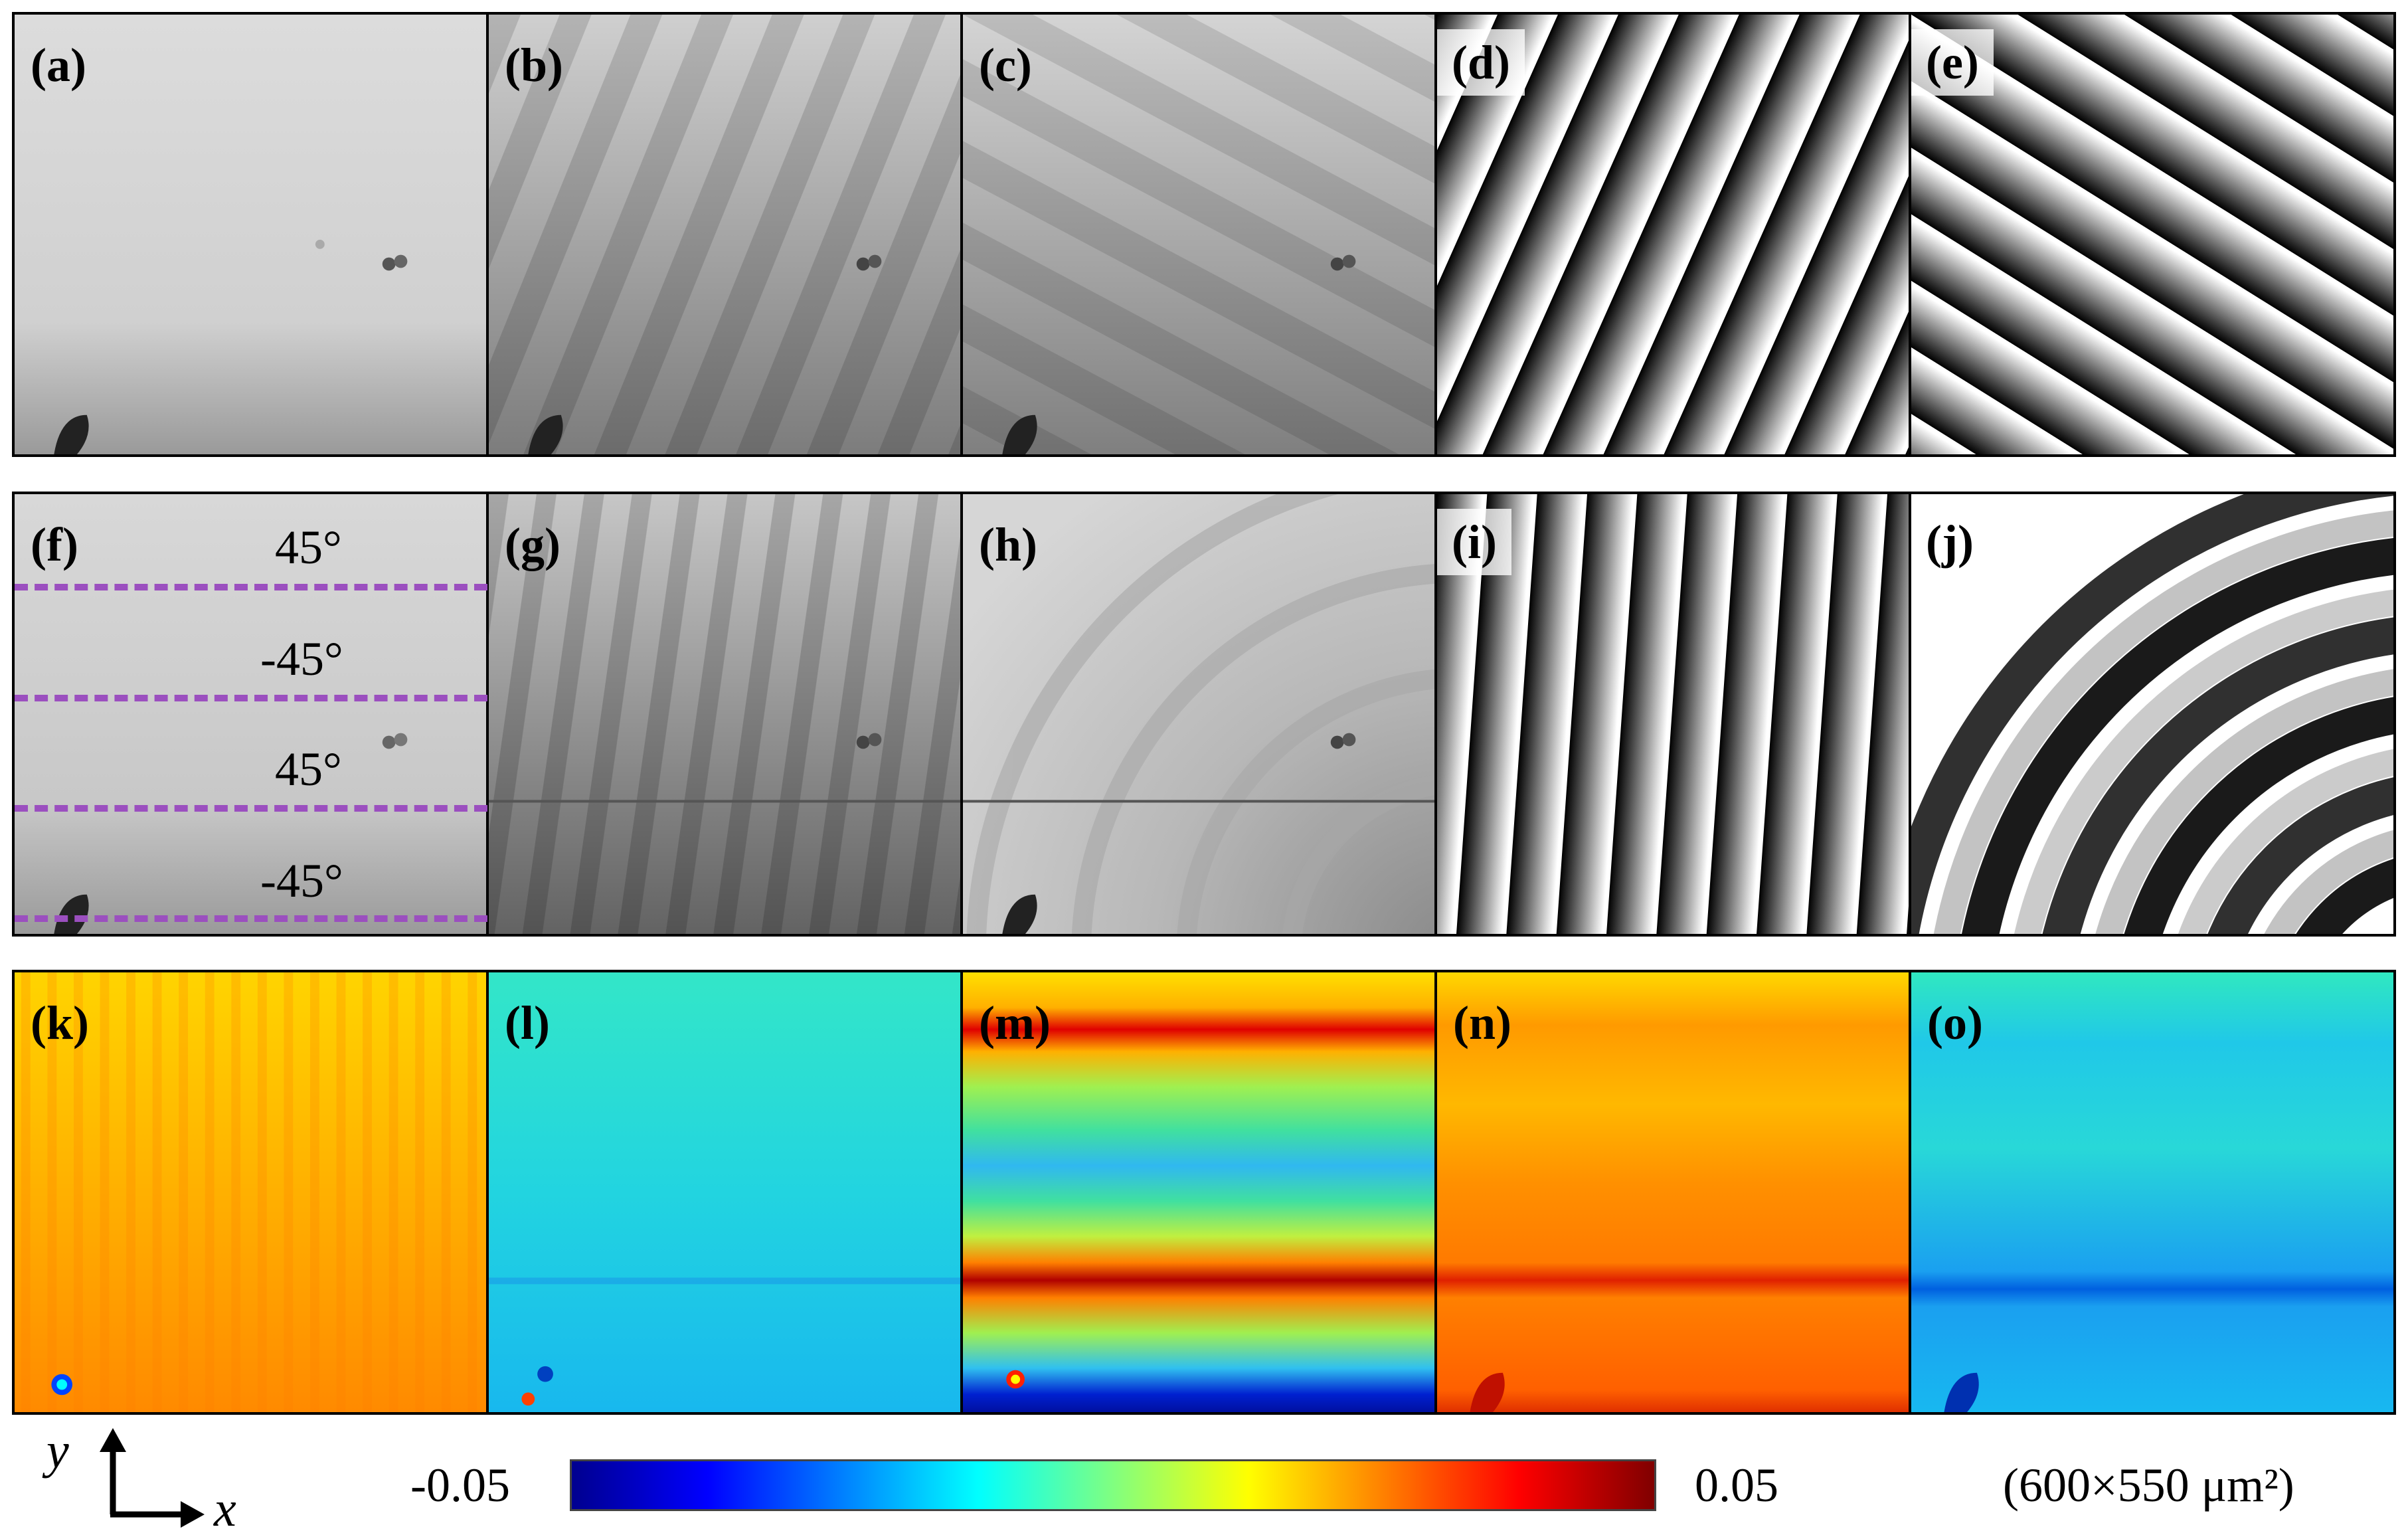 The width and height of the screenshot is (2408, 1537). I want to click on panel-m-image, so click(1199, 1192).